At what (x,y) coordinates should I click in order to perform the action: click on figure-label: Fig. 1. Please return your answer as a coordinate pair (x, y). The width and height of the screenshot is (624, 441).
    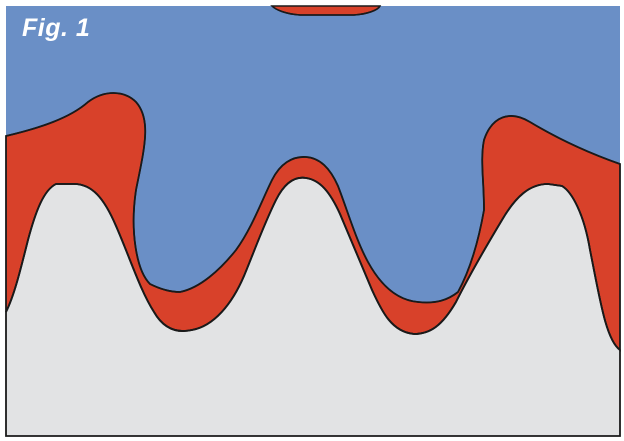
    Looking at the image, I should click on (56, 28).